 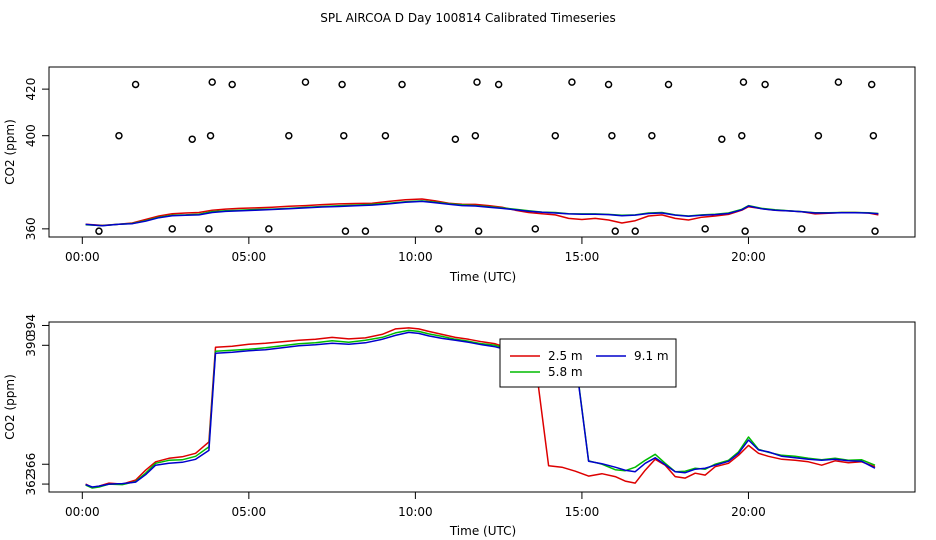 I want to click on x-axis-label-bottom: Time (UTC), so click(x=482, y=531).